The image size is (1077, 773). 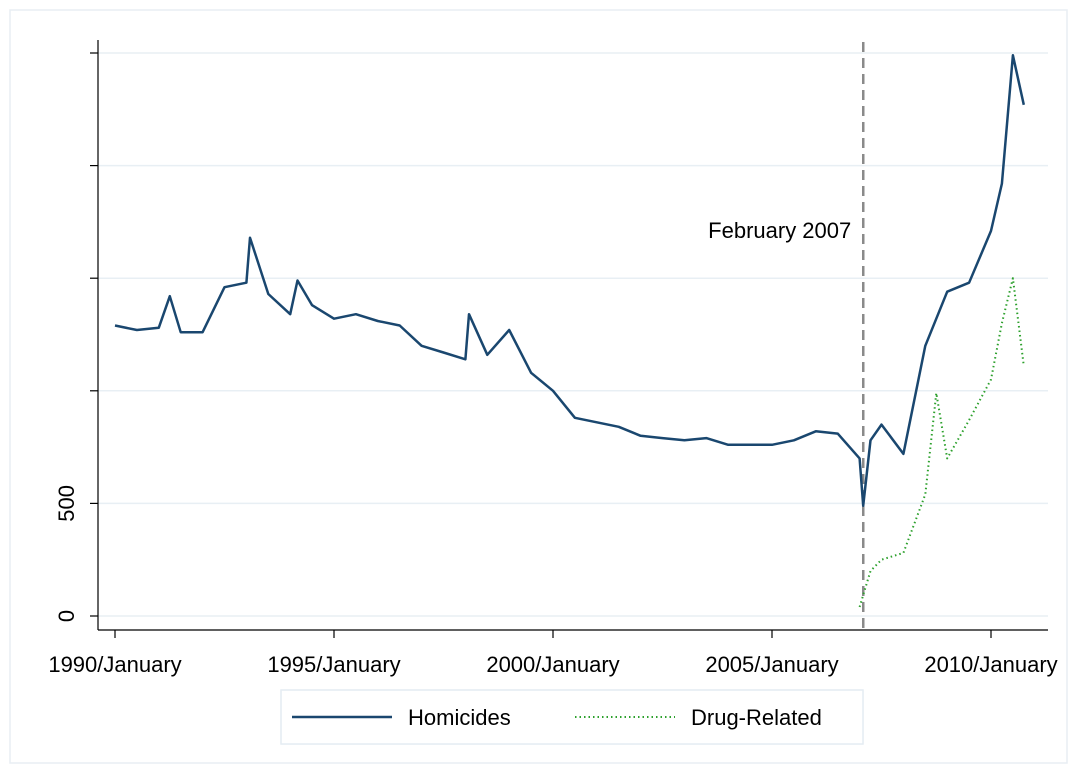 What do you see at coordinates (756, 717) in the screenshot?
I see `legend-label-drug-related: Drug-Related` at bounding box center [756, 717].